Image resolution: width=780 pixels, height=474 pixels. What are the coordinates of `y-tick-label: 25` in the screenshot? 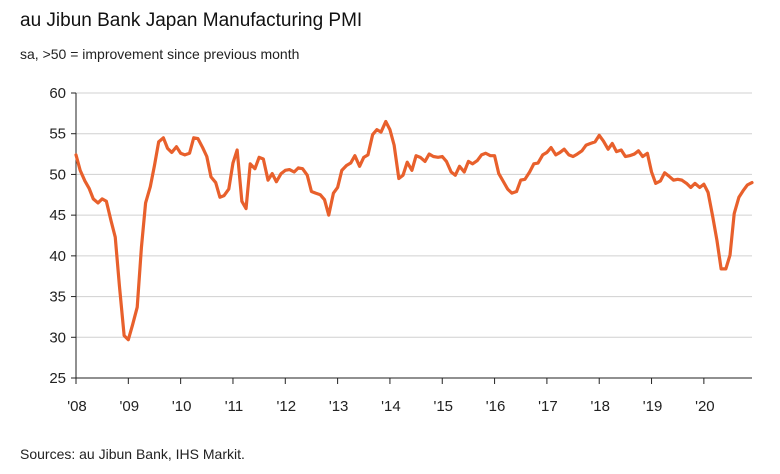 It's located at (57, 378).